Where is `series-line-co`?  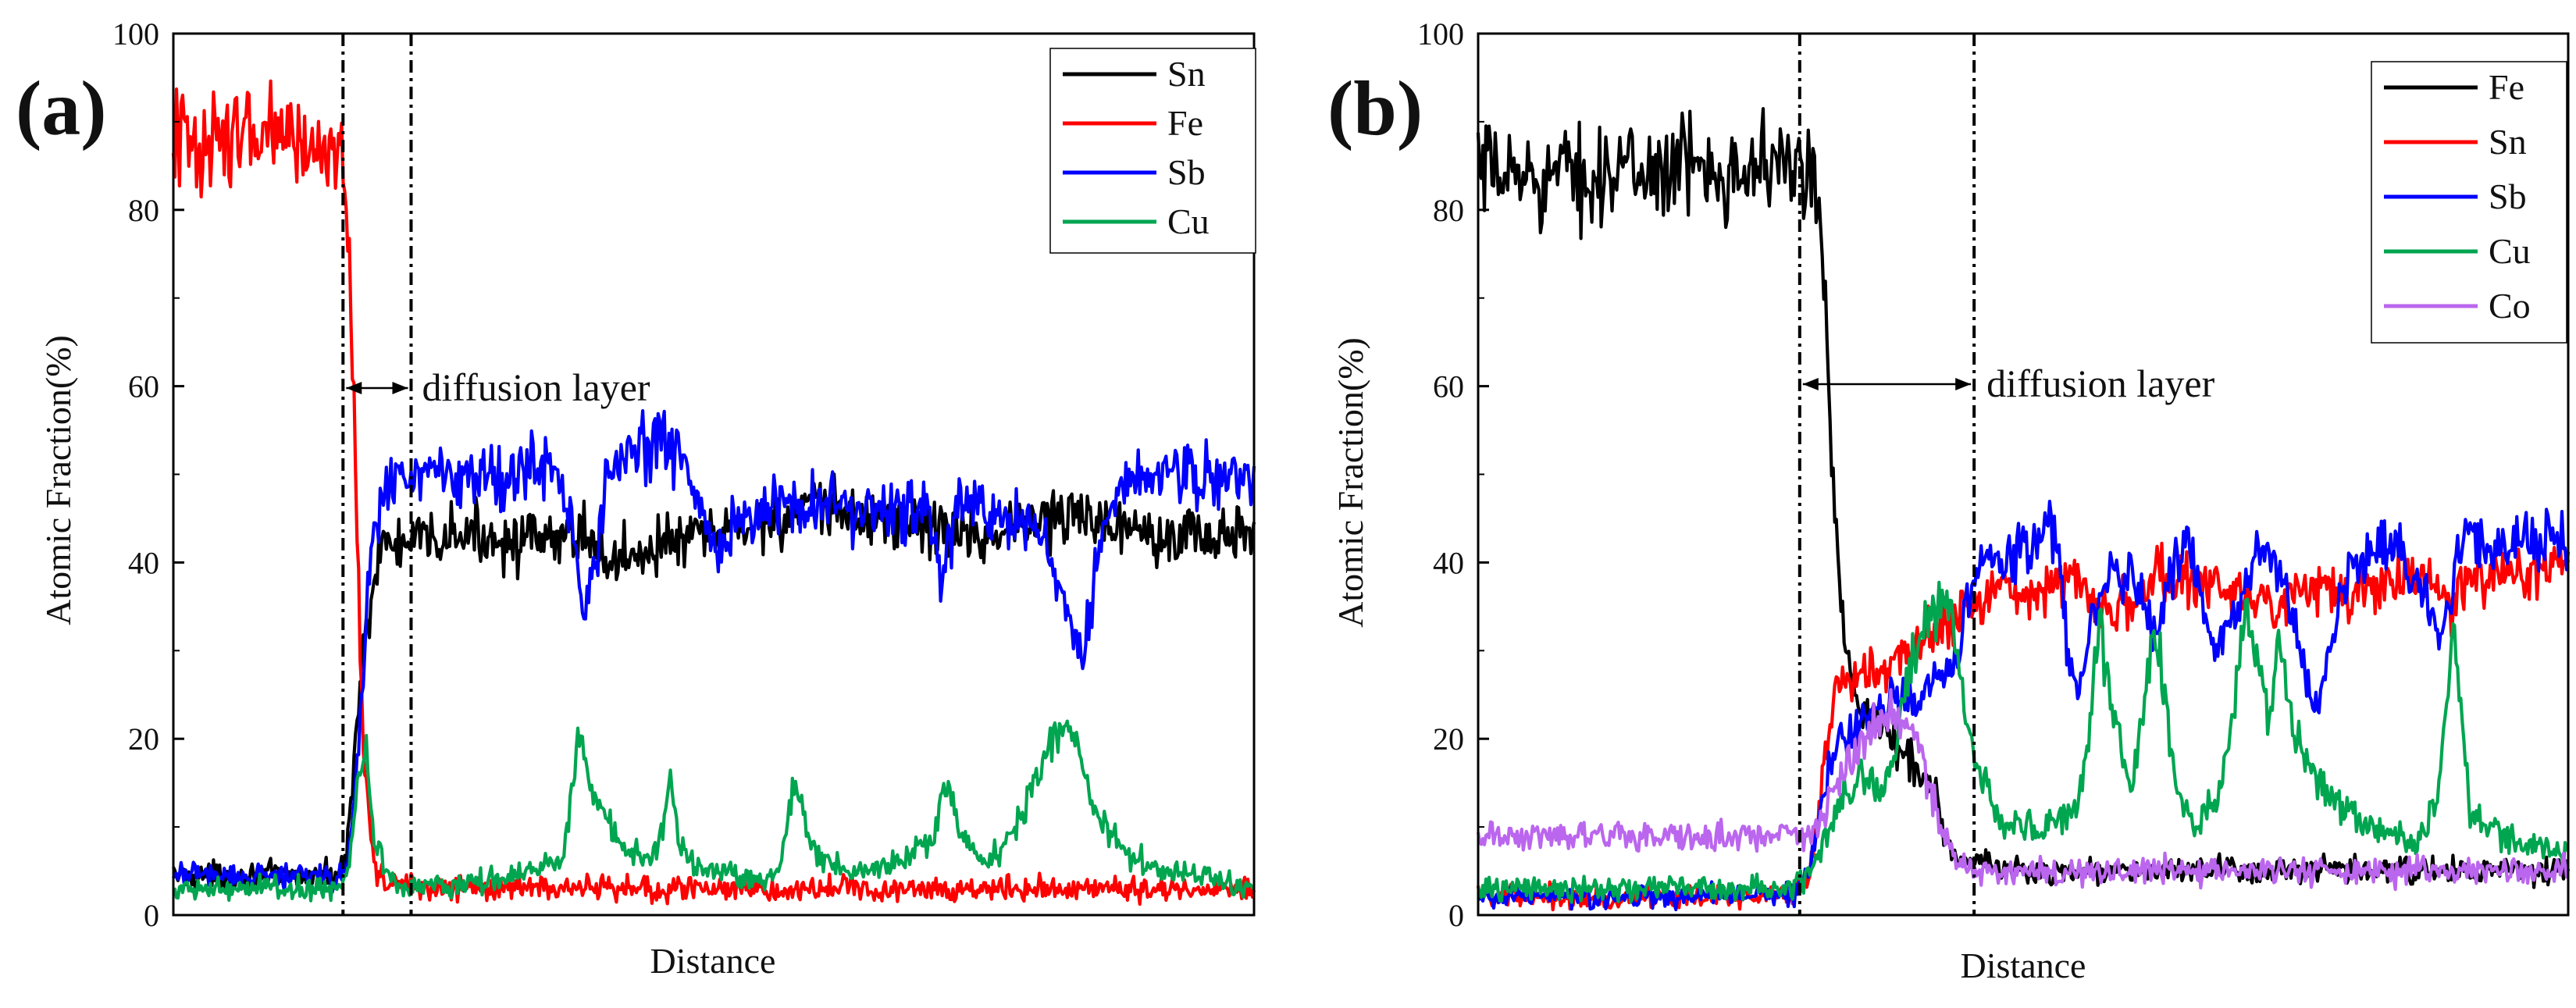 series-line-co is located at coordinates (2023, 790).